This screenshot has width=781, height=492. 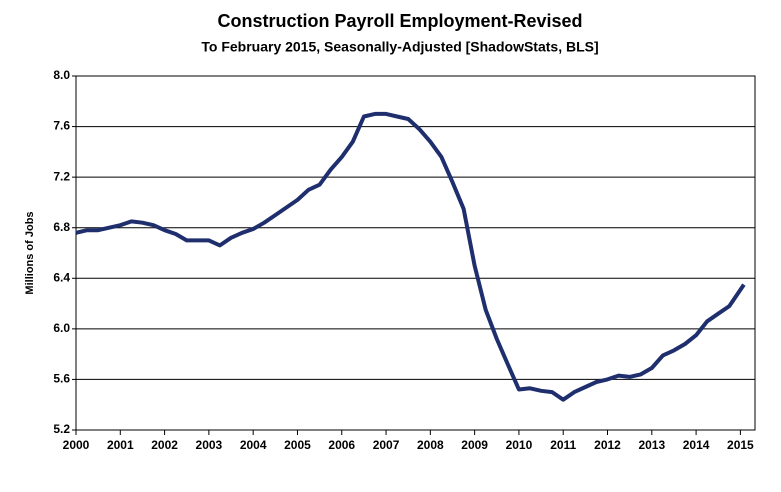 I want to click on x-tick-label: 2004, so click(x=253, y=445).